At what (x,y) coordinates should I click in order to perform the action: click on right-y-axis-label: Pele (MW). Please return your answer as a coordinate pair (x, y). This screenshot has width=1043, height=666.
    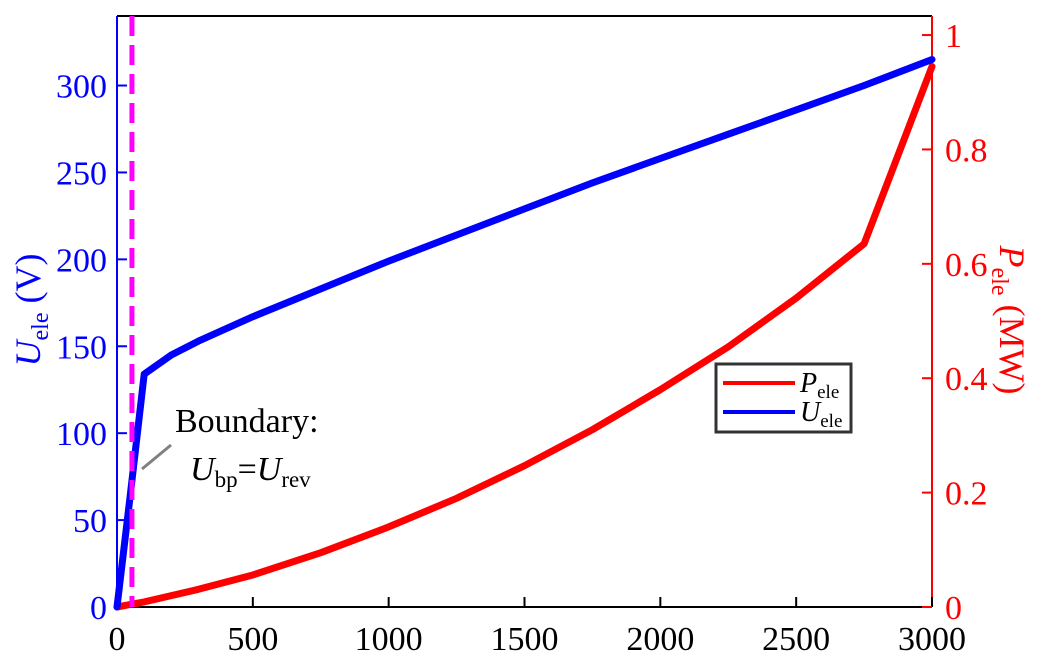
    Looking at the image, I should click on (1009, 320).